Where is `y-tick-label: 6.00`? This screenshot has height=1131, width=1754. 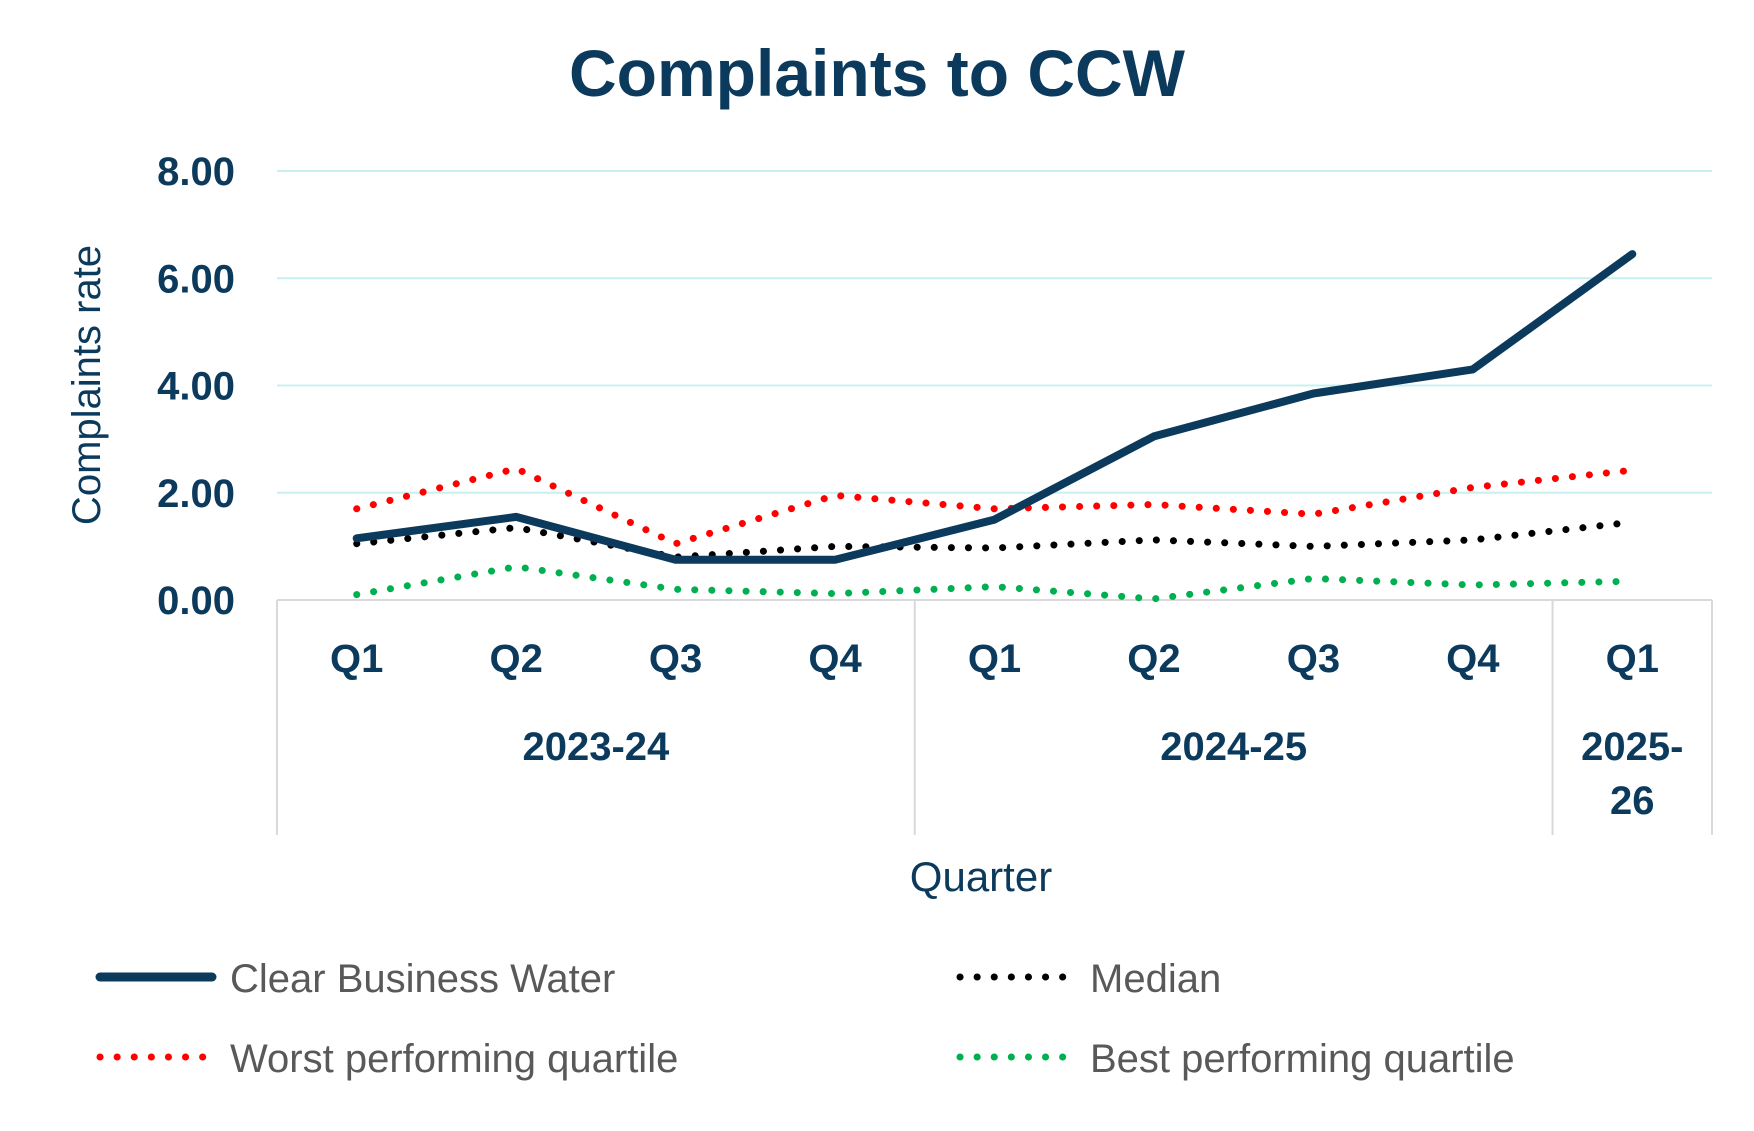 y-tick-label: 6.00 is located at coordinates (196, 279).